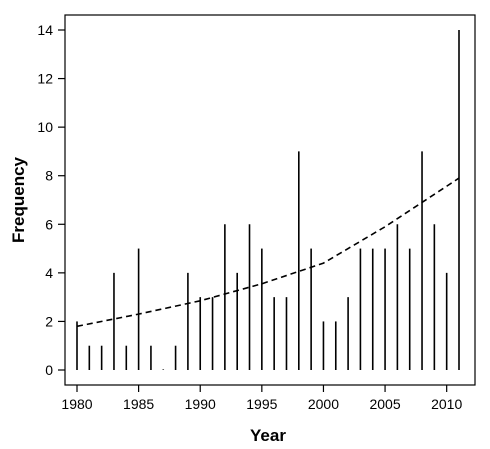 The height and width of the screenshot is (449, 490). What do you see at coordinates (49, 224) in the screenshot?
I see `y-tick-label-6: 6` at bounding box center [49, 224].